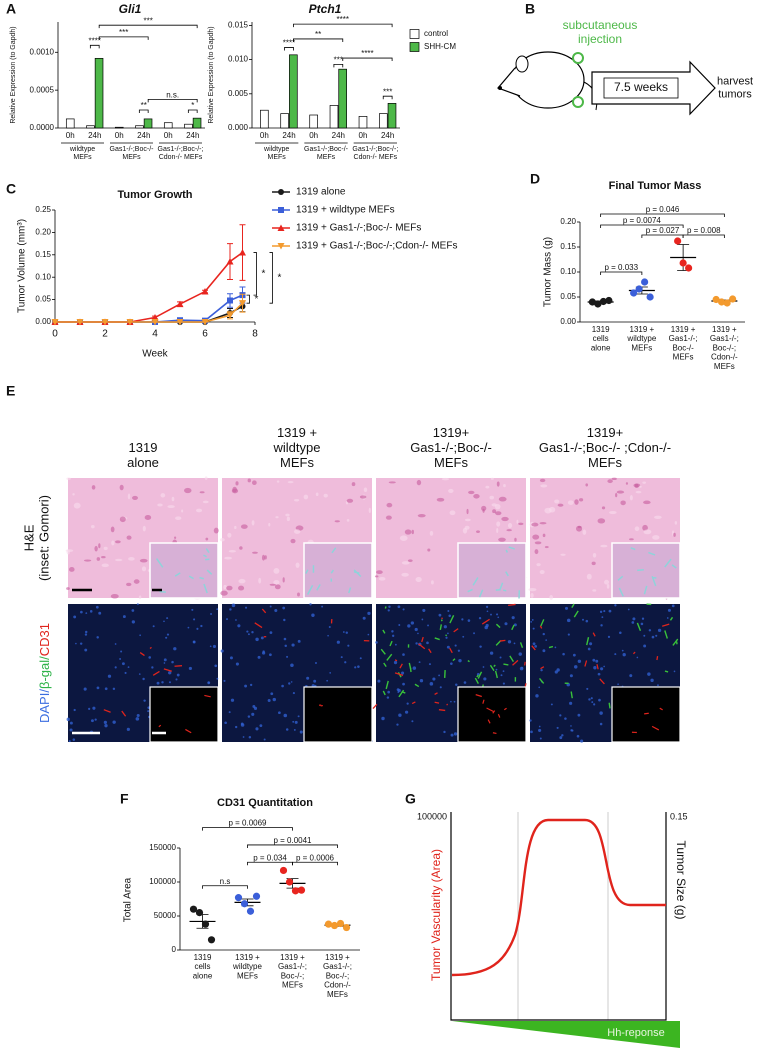 Image resolution: width=757 pixels, height=1050 pixels. What do you see at coordinates (724, 357) in the screenshot?
I see `text-line: Cdon-/-` at bounding box center [724, 357].